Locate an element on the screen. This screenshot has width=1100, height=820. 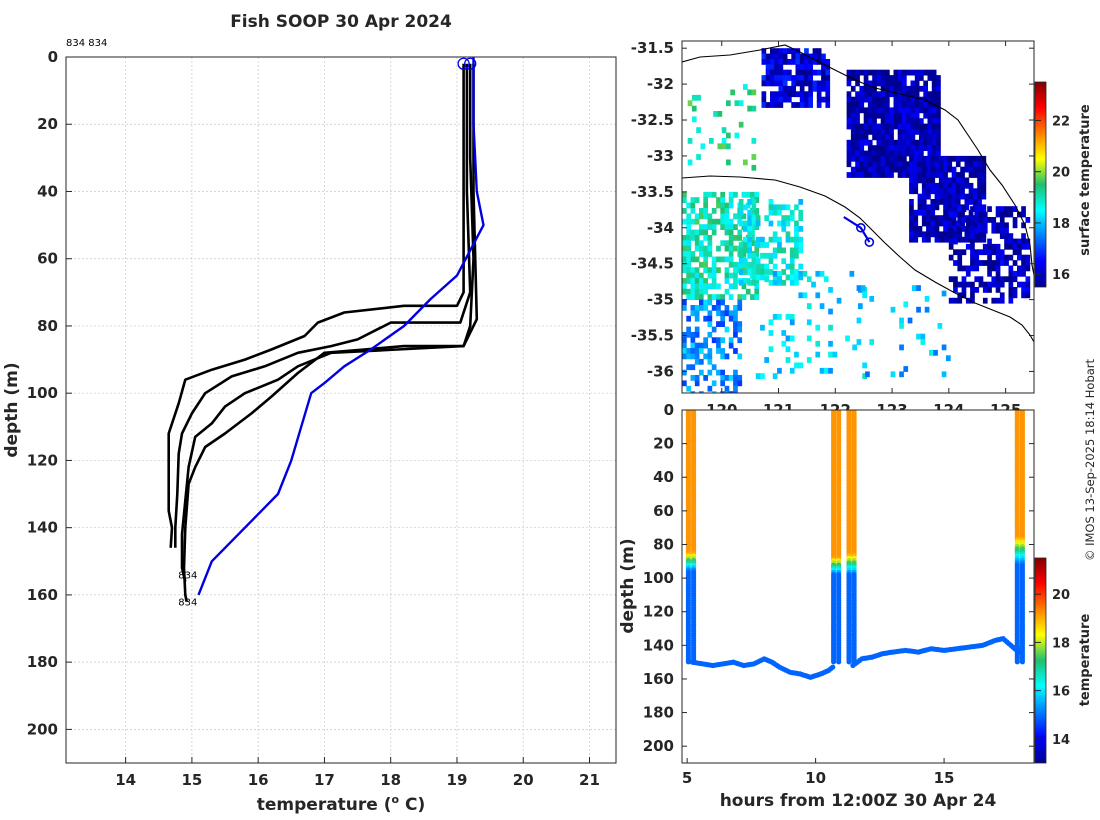
profile-x-tick-label: 18 is located at coordinates (390, 780).